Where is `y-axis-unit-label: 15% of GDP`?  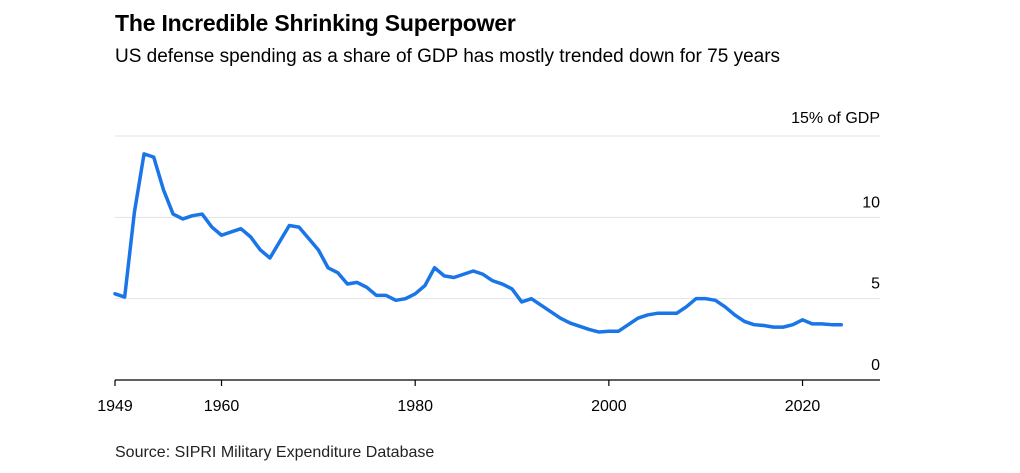
y-axis-unit-label: 15% of GDP is located at coordinates (835, 118).